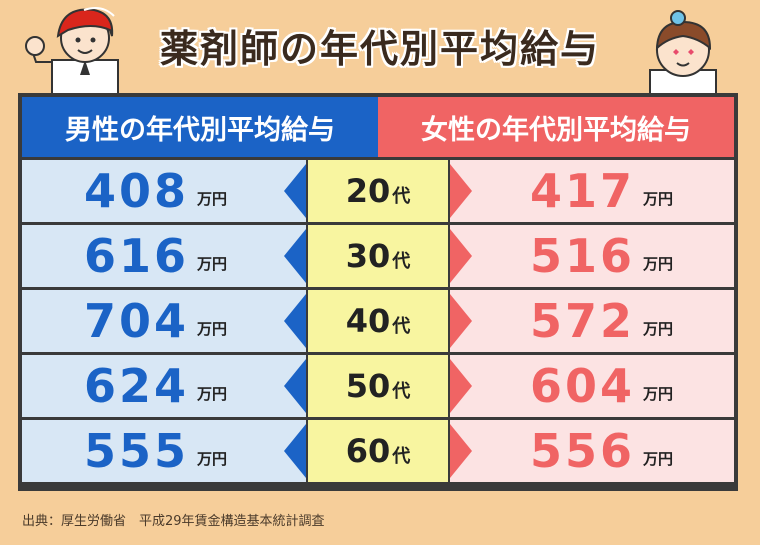 The height and width of the screenshot is (545, 760). I want to click on age-number: 40, so click(368, 321).